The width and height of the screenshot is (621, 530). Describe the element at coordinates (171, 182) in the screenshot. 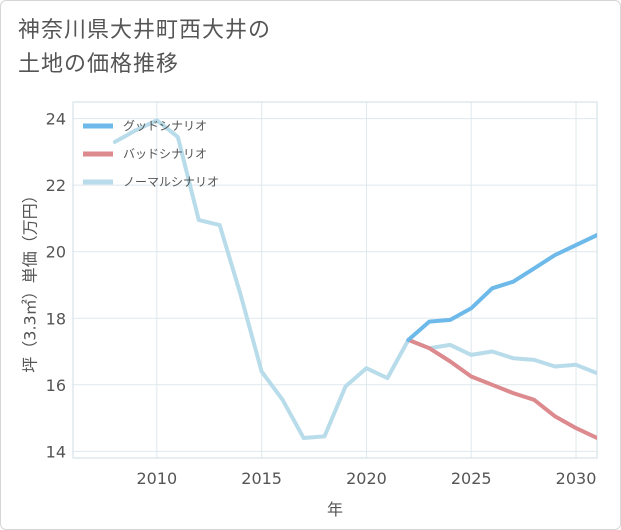

I see `legend-label: ノーマルシナリオ` at that location.